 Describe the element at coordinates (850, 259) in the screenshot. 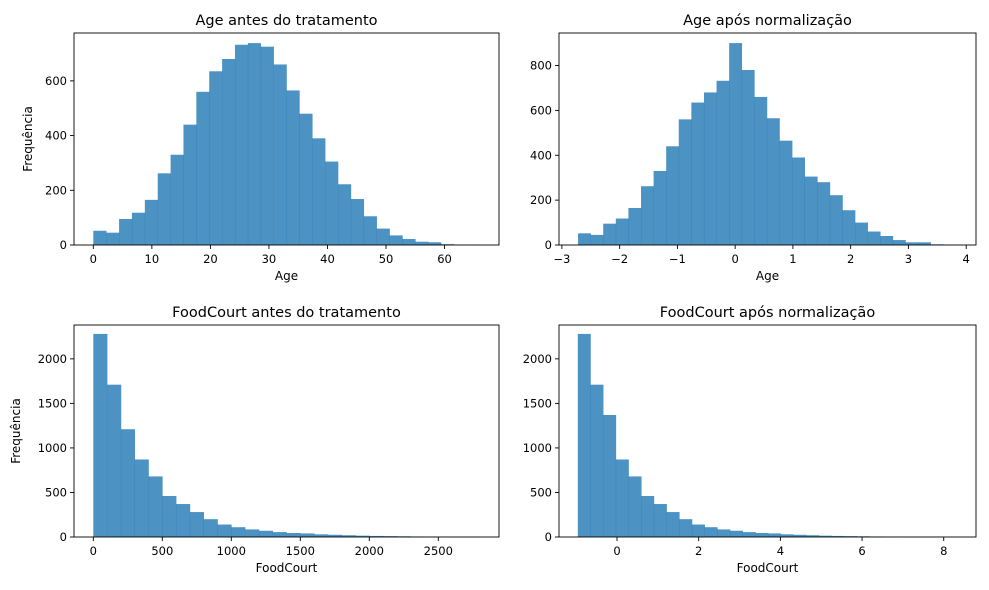

I see `x-tick-label: 2` at that location.